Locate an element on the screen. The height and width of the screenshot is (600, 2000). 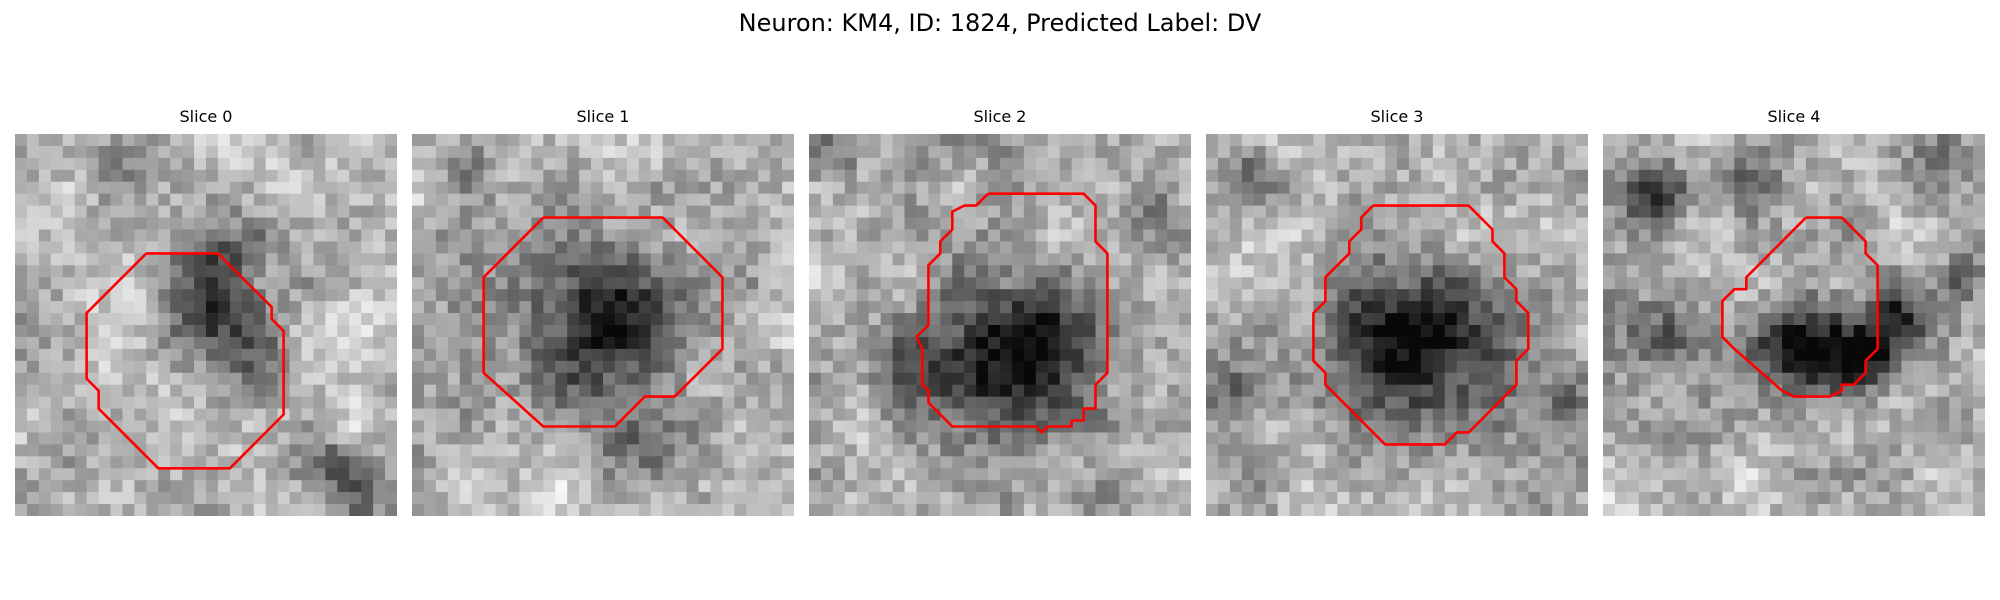
slice-panel-0: Slice 0 is located at coordinates (206, 310).